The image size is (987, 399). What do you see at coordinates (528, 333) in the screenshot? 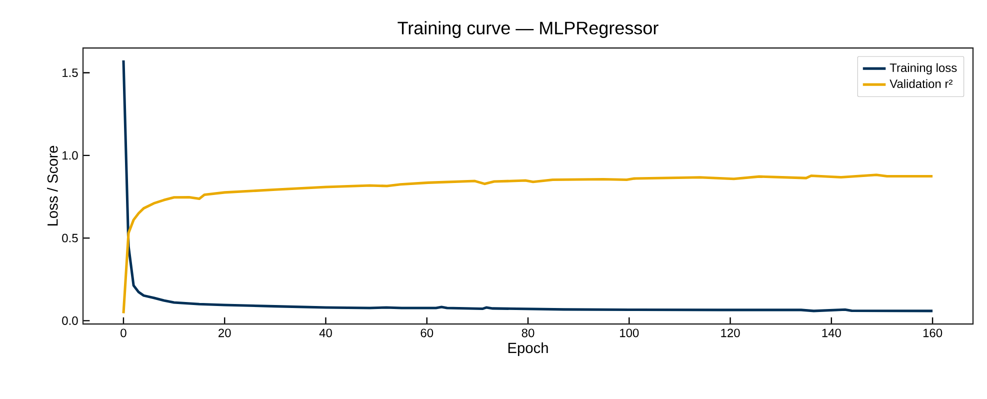
I see `x-tick-label: 80` at bounding box center [528, 333].